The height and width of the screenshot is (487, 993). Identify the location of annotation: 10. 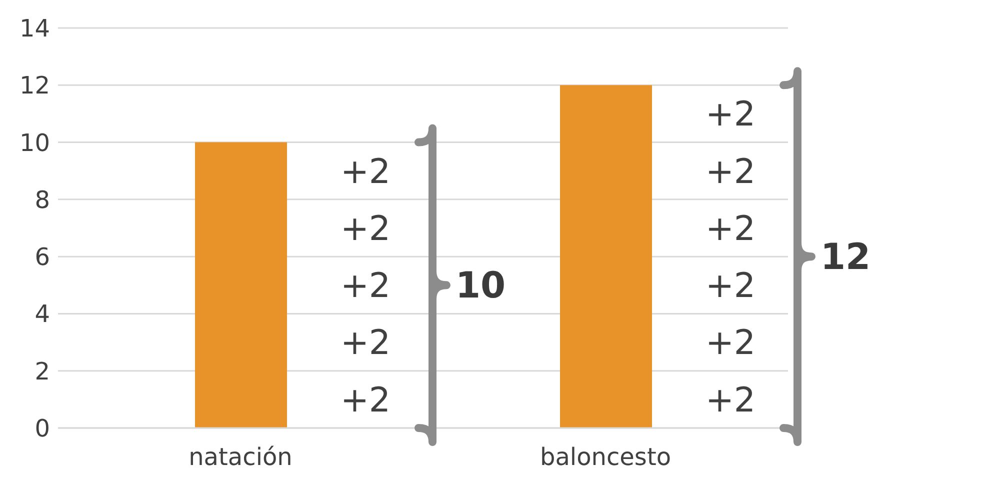
(481, 286).